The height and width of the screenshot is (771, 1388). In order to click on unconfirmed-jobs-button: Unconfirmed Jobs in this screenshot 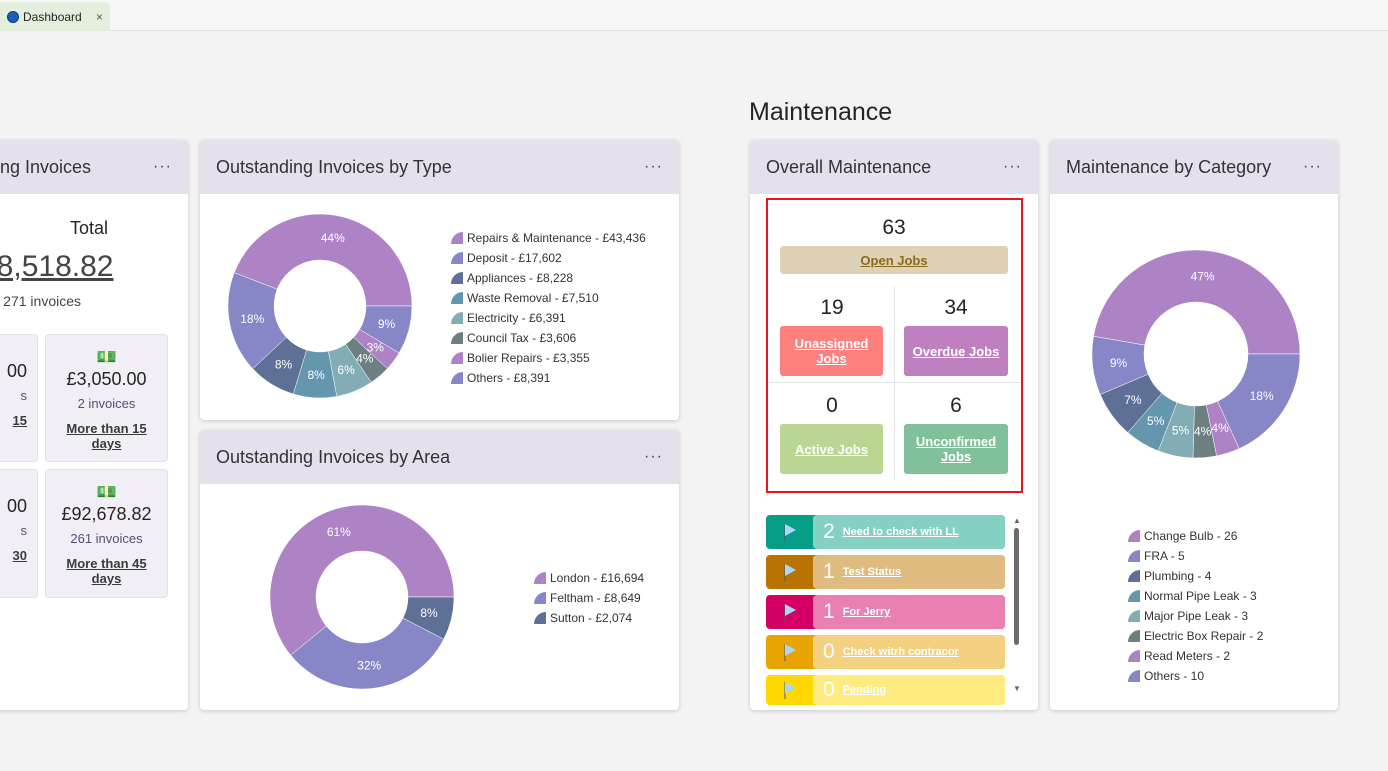, I will do `click(956, 449)`.